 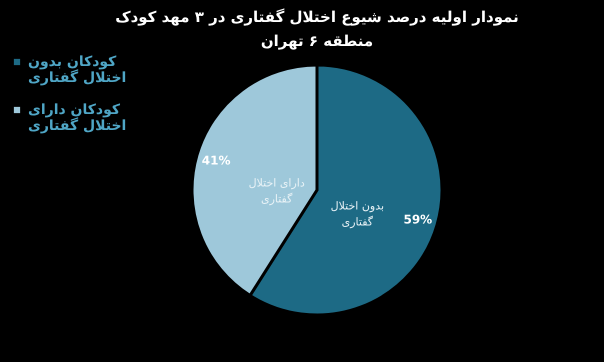 What do you see at coordinates (77, 70) in the screenshot?
I see `legend-label: کودکان بدون اختلال گفتاری` at bounding box center [77, 70].